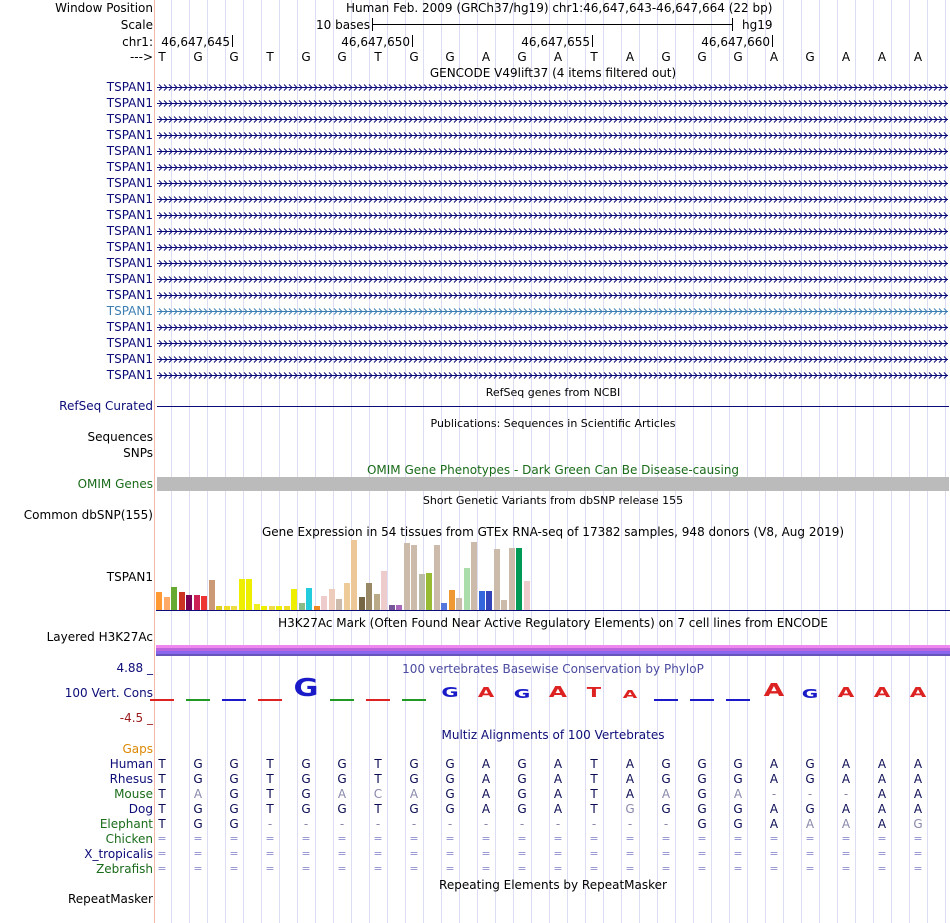 This screenshot has width=950, height=923. I want to click on species-label: Rhesus, so click(131, 779).